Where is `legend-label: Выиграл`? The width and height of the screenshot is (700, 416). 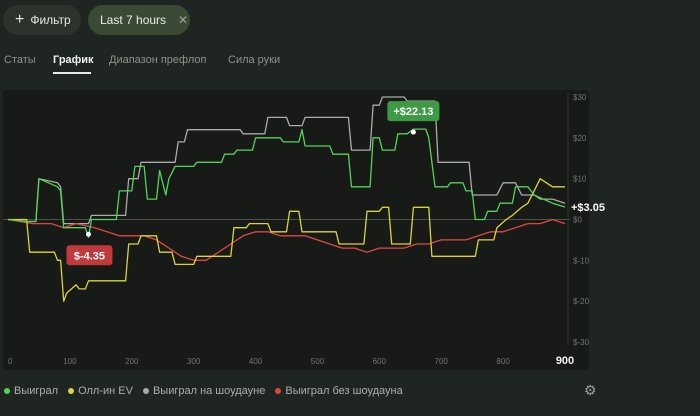 legend-label: Выиграл is located at coordinates (36, 391).